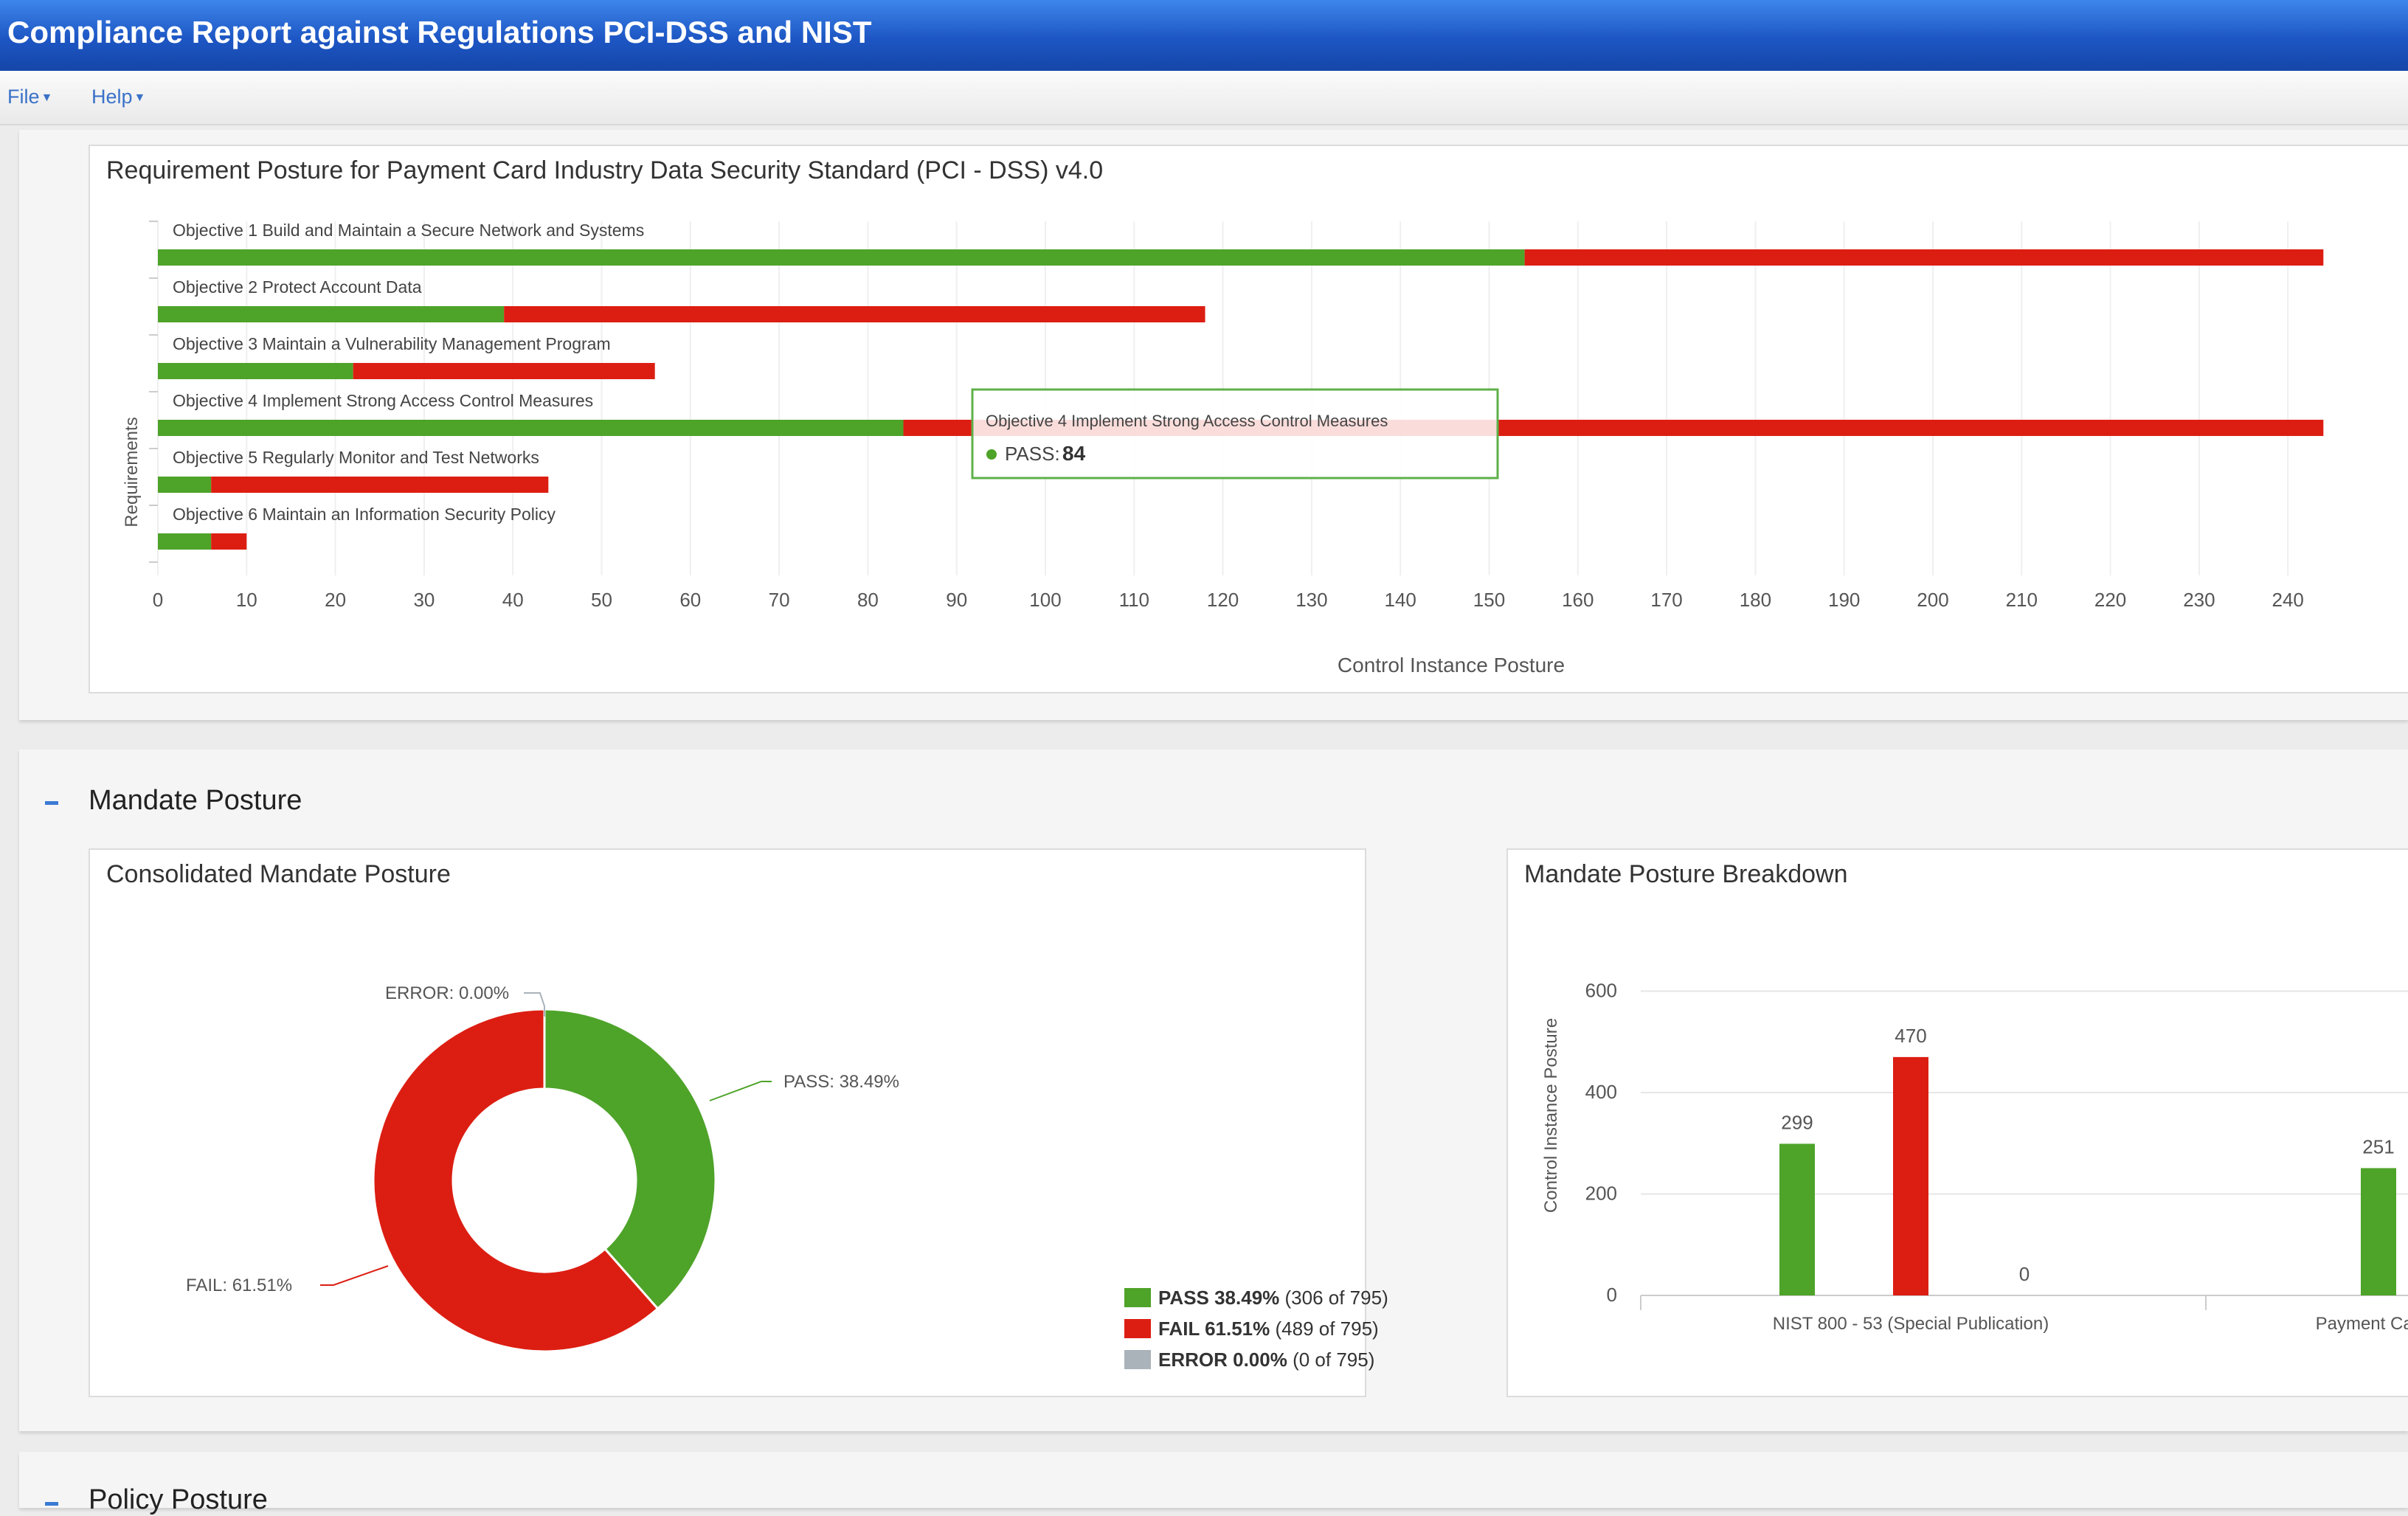 This screenshot has height=1516, width=2408. I want to click on x-tick-label: 10, so click(246, 600).